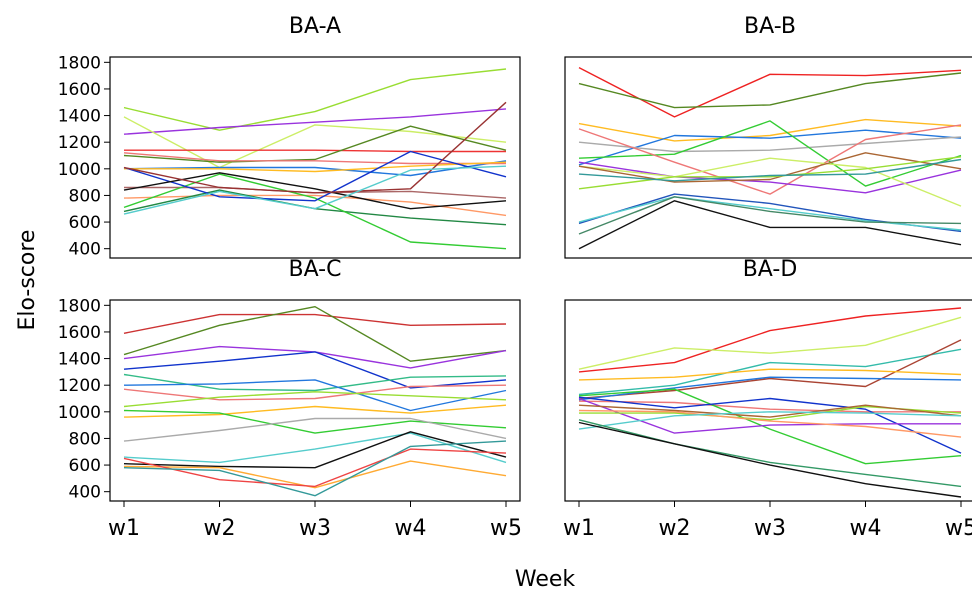  Describe the element at coordinates (315, 26) in the screenshot. I see `panel-title: BA-A` at that location.